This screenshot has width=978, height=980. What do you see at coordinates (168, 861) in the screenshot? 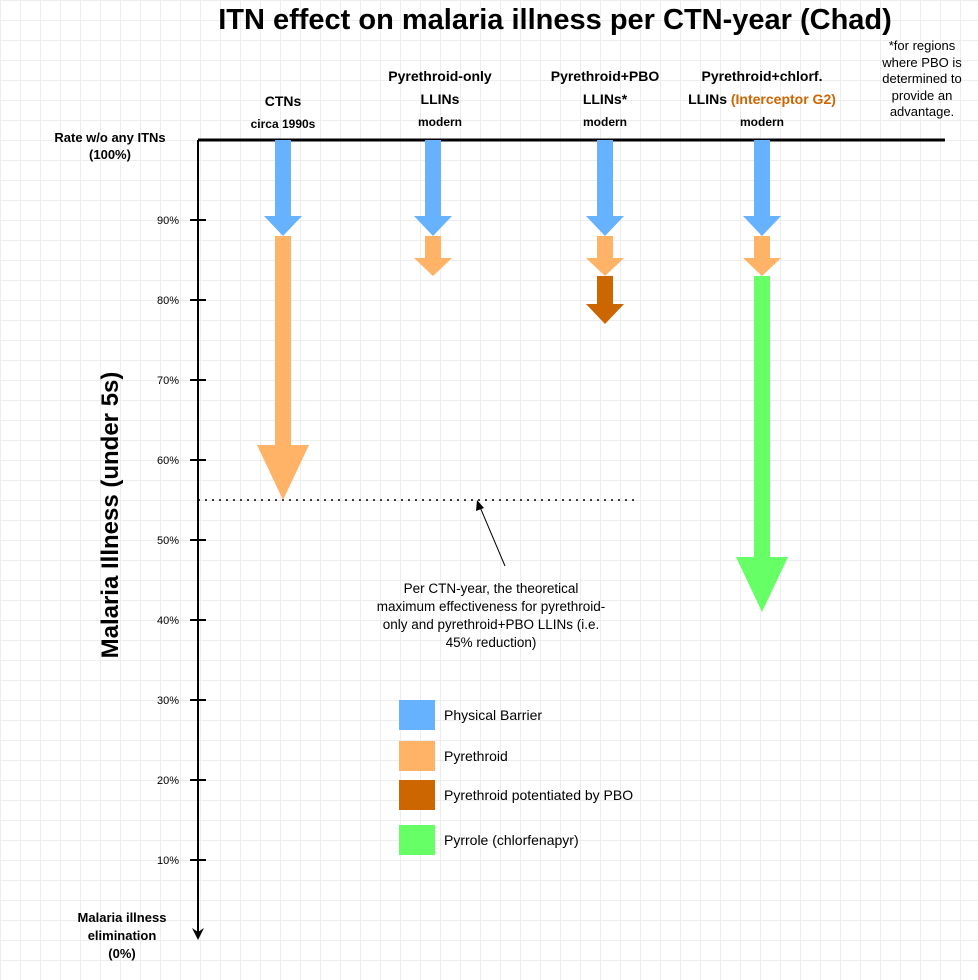
I see `y-tick-label: 10%` at bounding box center [168, 861].